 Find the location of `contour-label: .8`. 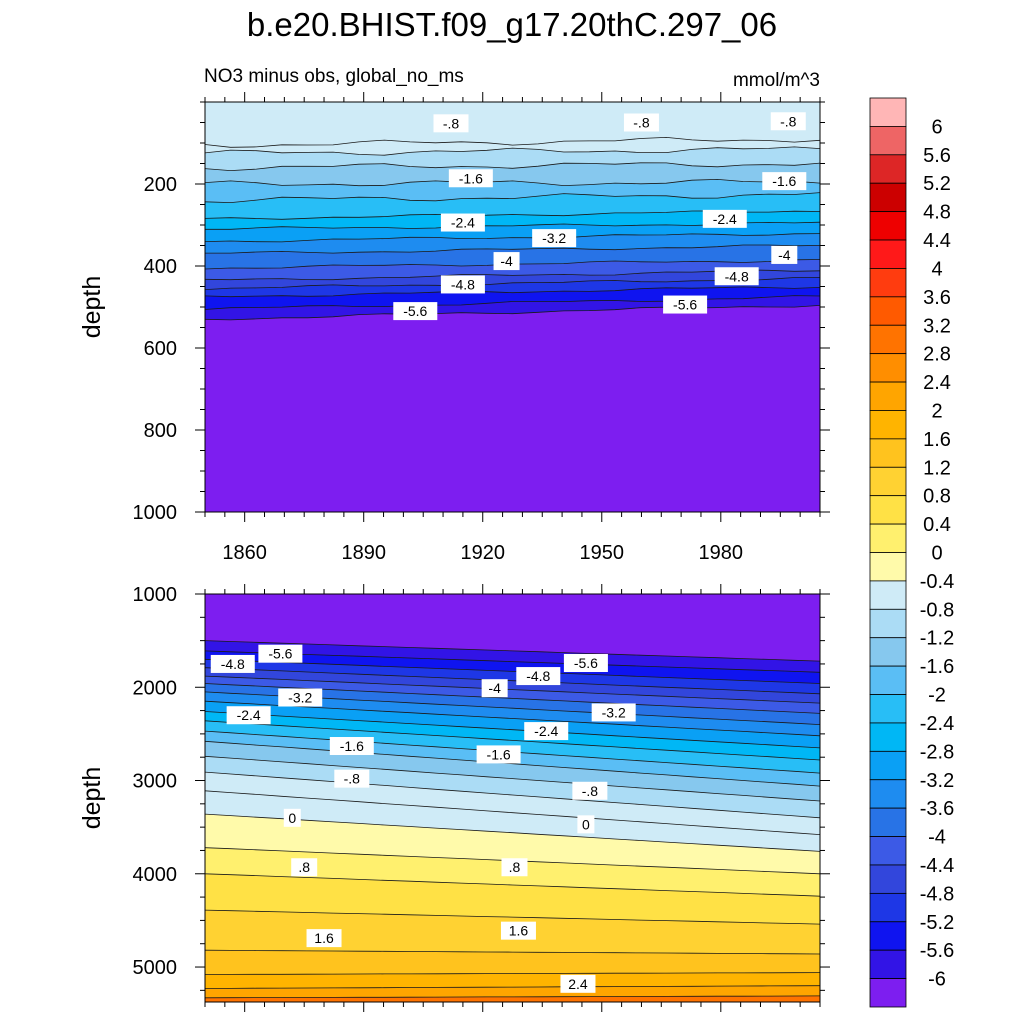

contour-label: .8 is located at coordinates (514, 867).